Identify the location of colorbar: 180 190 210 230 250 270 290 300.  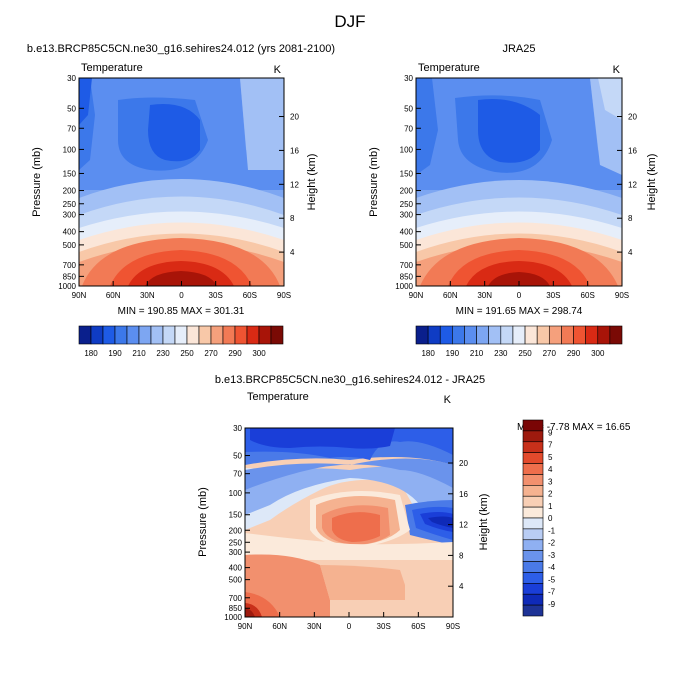
(519, 341).